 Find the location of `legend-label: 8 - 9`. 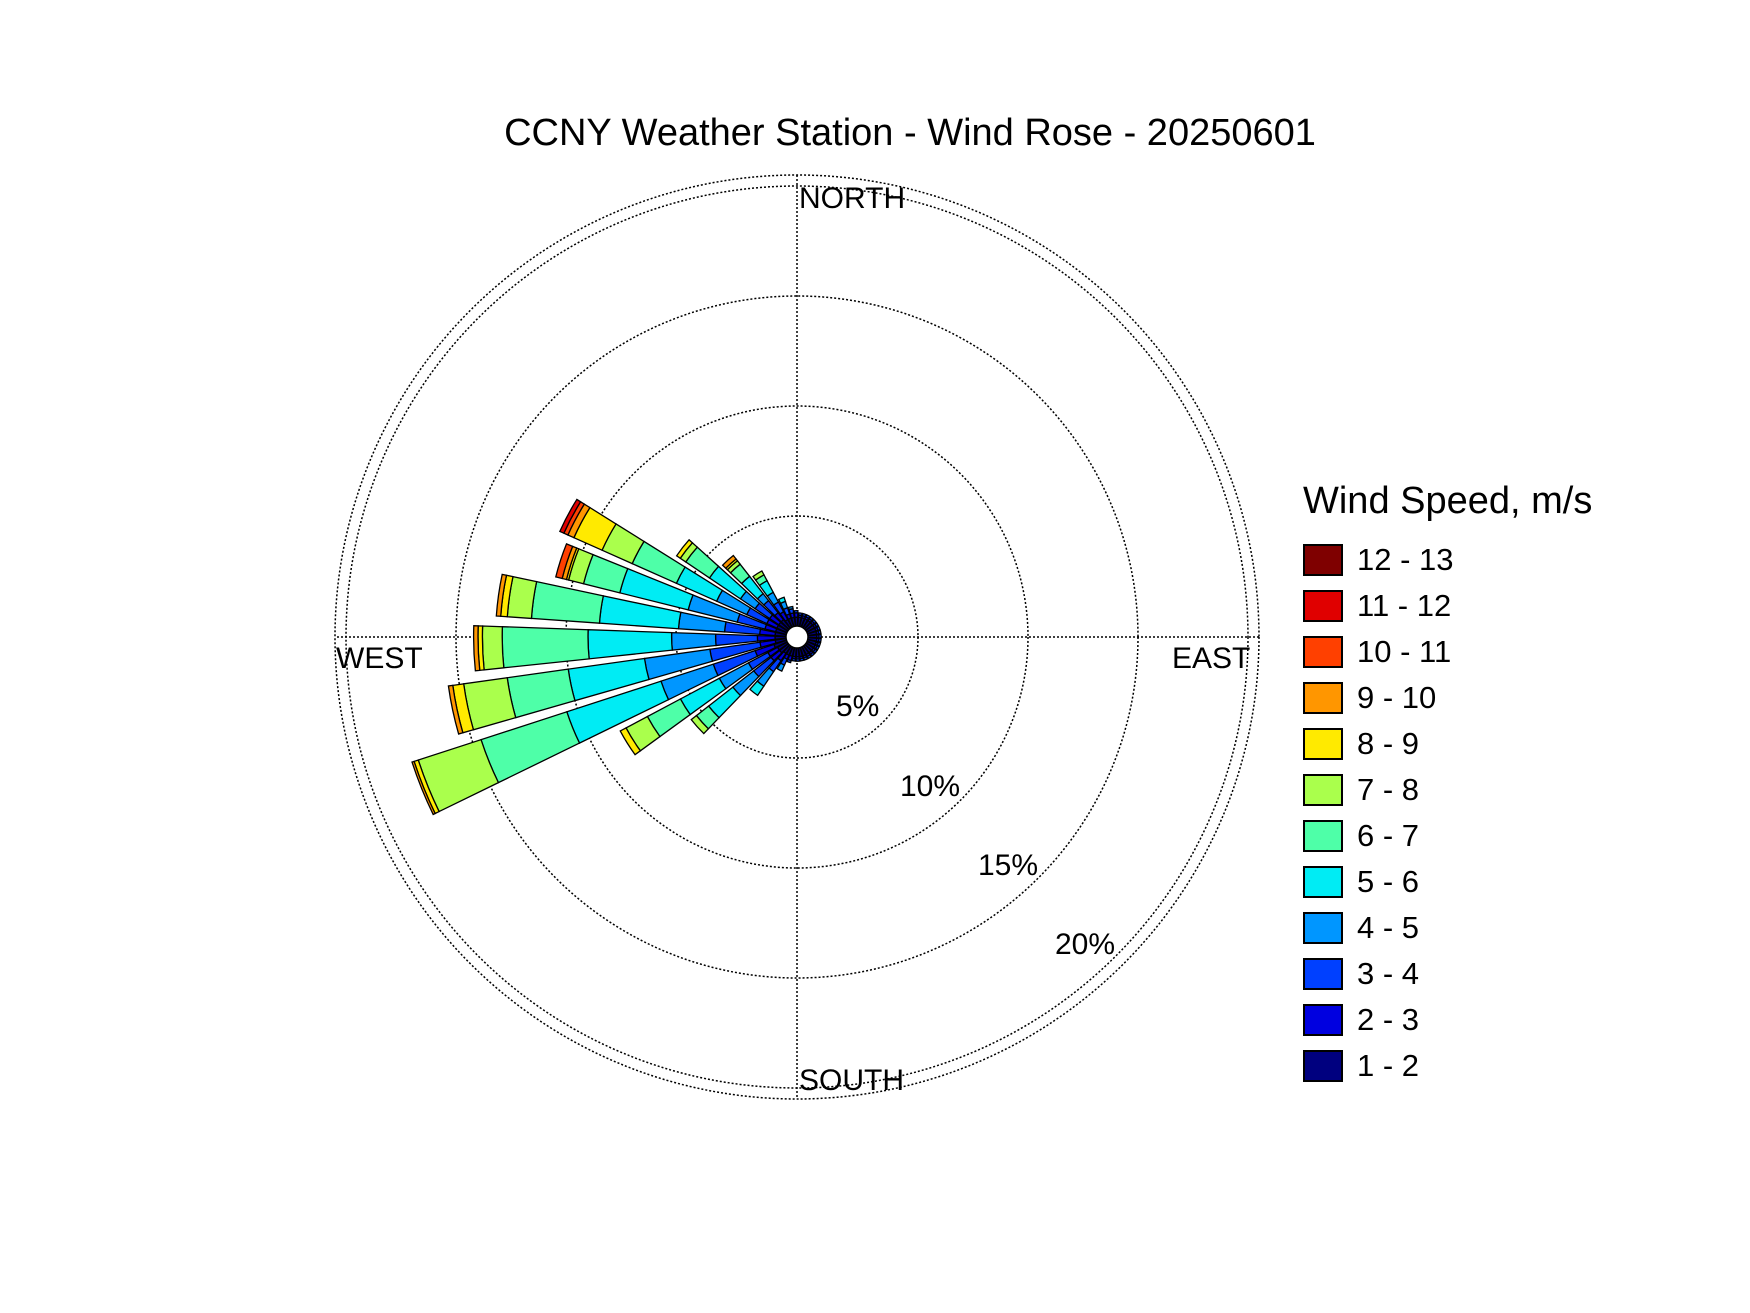

legend-label: 8 - 9 is located at coordinates (1388, 743).